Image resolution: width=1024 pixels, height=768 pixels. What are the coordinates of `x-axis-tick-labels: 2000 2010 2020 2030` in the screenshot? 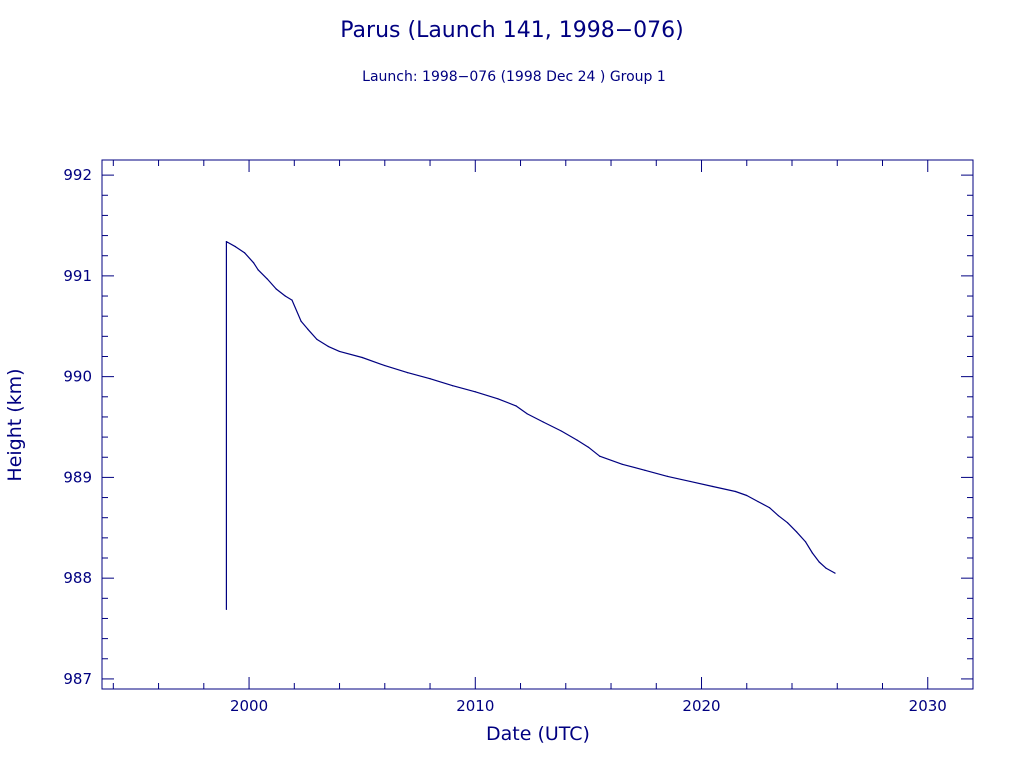 It's located at (588, 706).